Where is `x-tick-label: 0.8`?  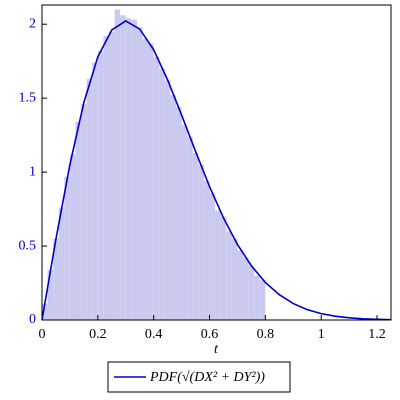 x-tick-label: 0.8 is located at coordinates (266, 334).